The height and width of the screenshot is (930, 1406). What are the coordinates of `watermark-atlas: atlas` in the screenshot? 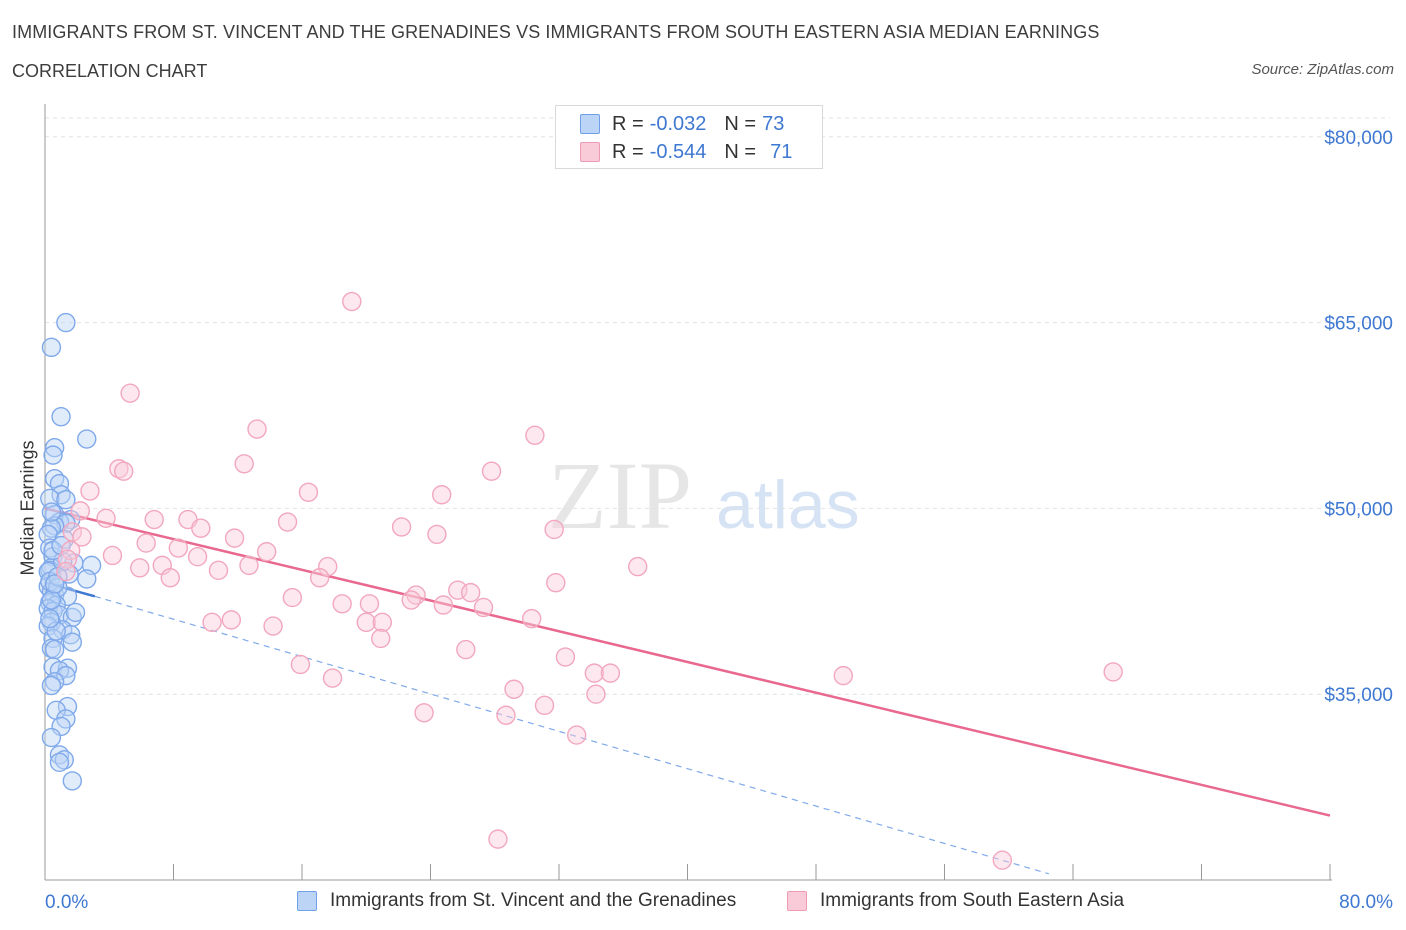 It's located at (788, 505).